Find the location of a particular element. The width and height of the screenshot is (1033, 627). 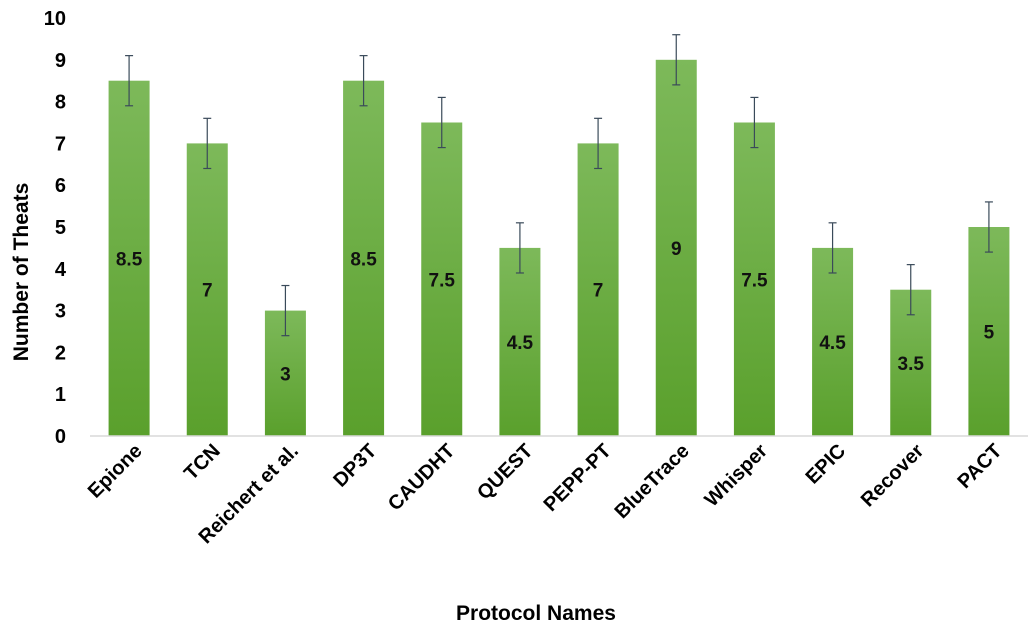

y-tick-label: 5 is located at coordinates (60, 228).